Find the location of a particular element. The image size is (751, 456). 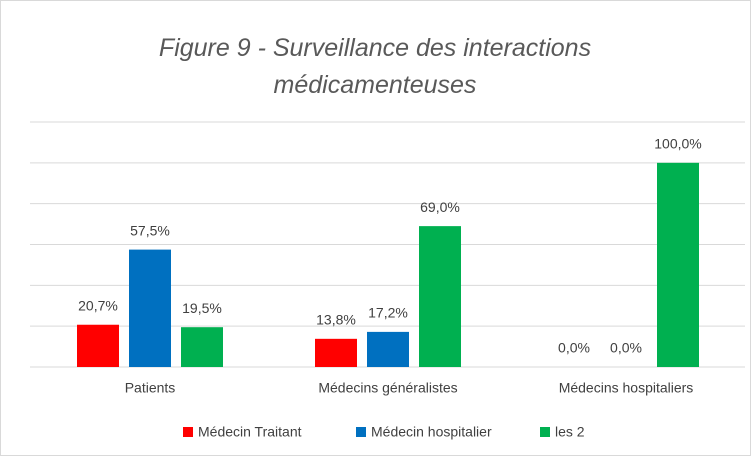

x-tick-label: Médecins généralistes is located at coordinates (387, 388).